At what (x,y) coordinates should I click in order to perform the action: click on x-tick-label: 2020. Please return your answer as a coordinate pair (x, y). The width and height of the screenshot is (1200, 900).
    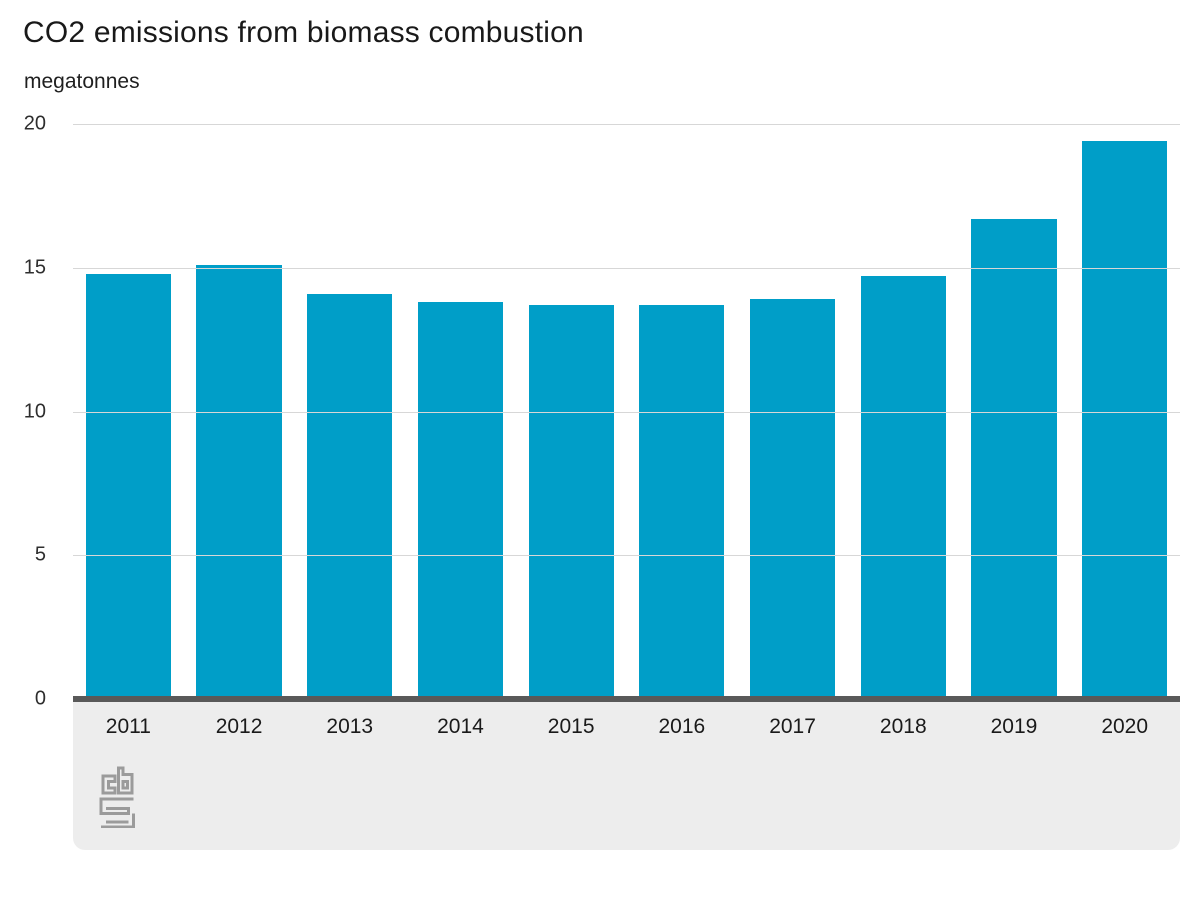
    Looking at the image, I should click on (1125, 726).